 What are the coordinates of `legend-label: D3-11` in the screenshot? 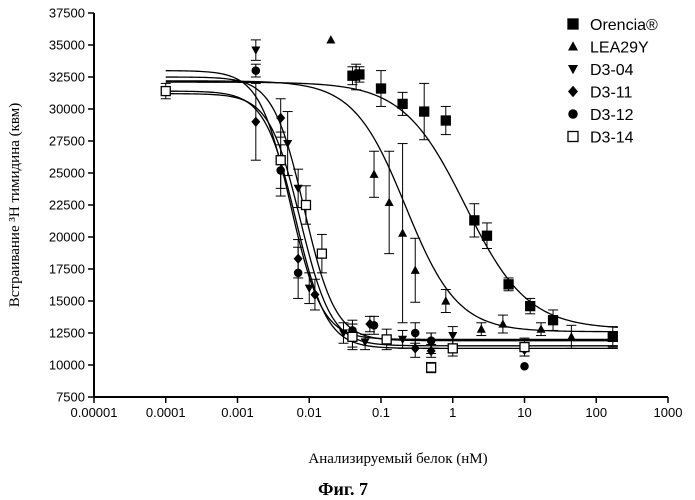 It's located at (611, 93).